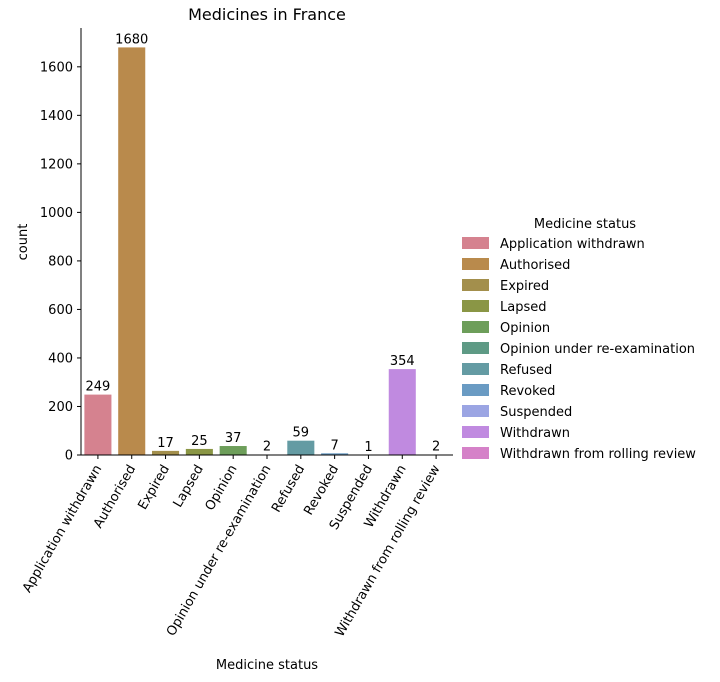  I want to click on x-tick-label: Opinion, so click(222, 488).